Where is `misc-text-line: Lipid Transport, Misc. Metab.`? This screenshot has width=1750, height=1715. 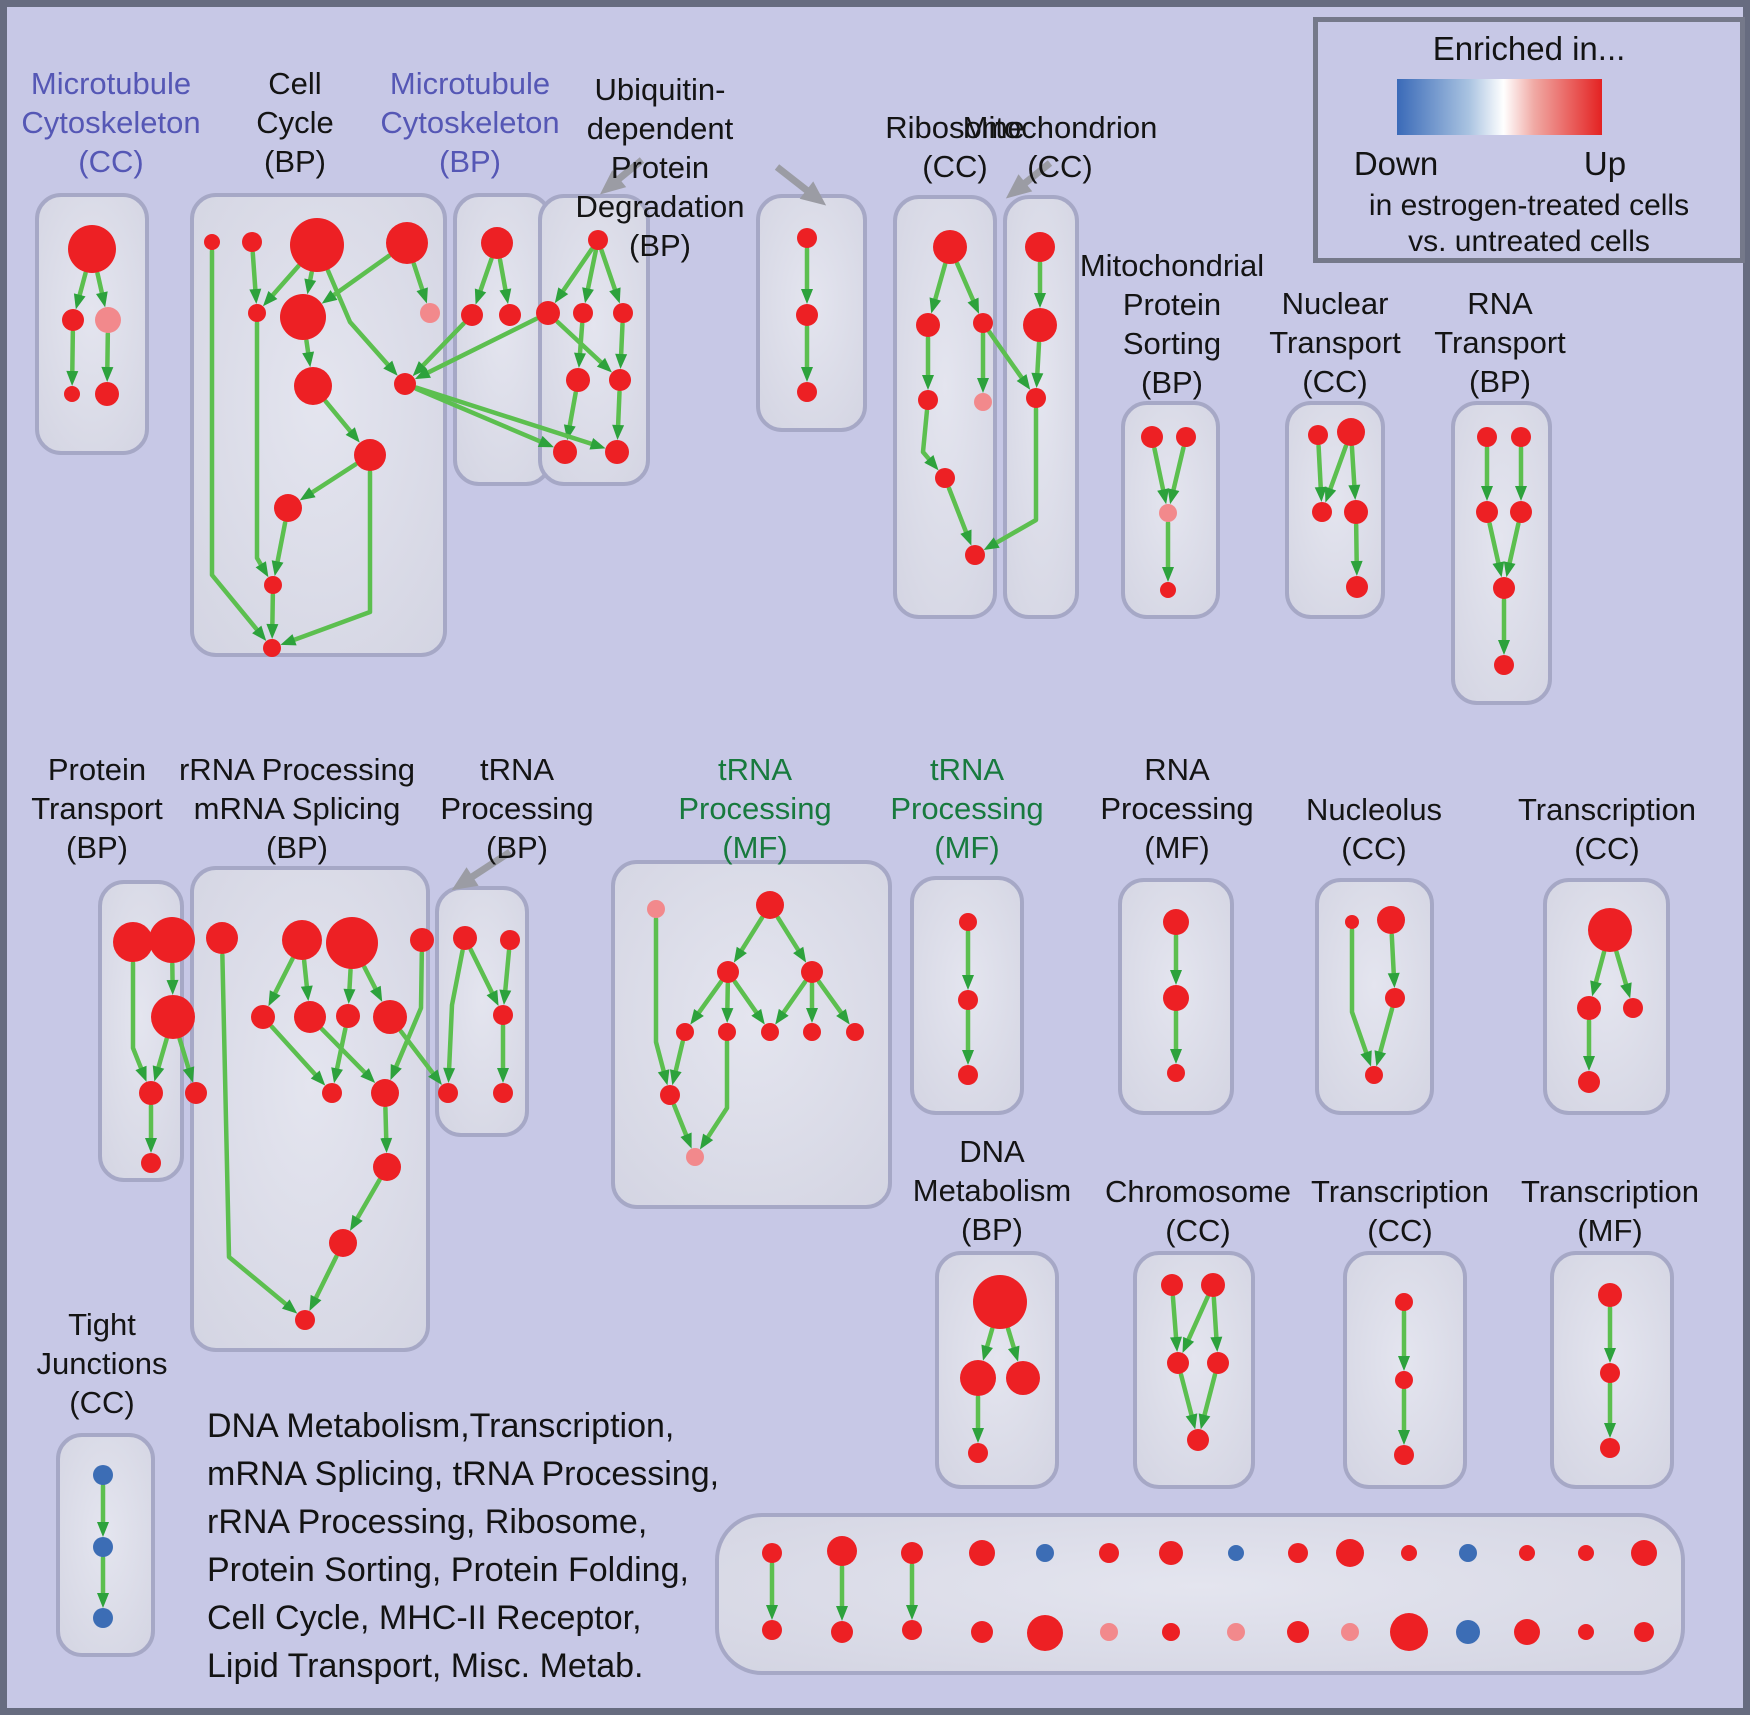 misc-text-line: Lipid Transport, Misc. Metab. is located at coordinates (425, 1666).